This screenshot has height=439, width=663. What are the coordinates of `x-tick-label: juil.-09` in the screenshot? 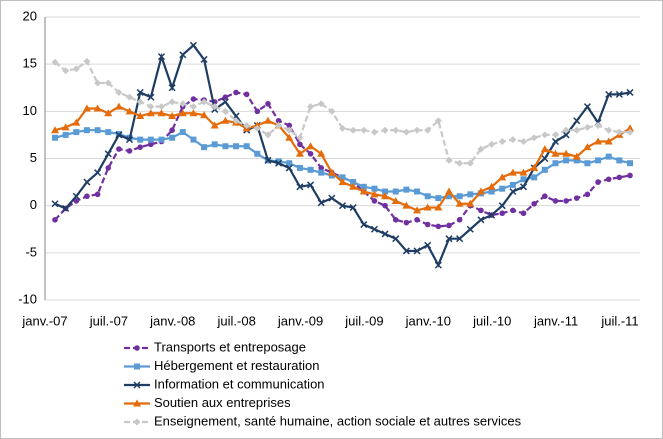 It's located at (363, 320).